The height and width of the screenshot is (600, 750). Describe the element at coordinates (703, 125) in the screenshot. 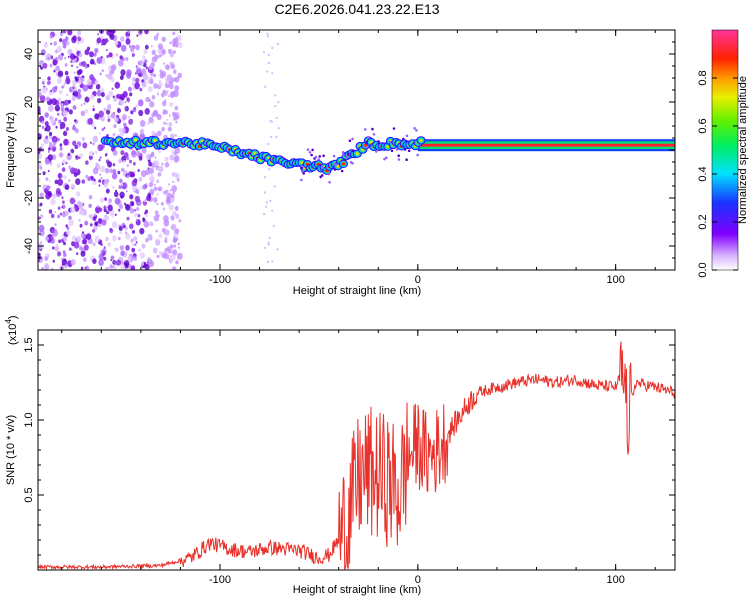

I see `colorbar-tick-label: 0.6` at that location.